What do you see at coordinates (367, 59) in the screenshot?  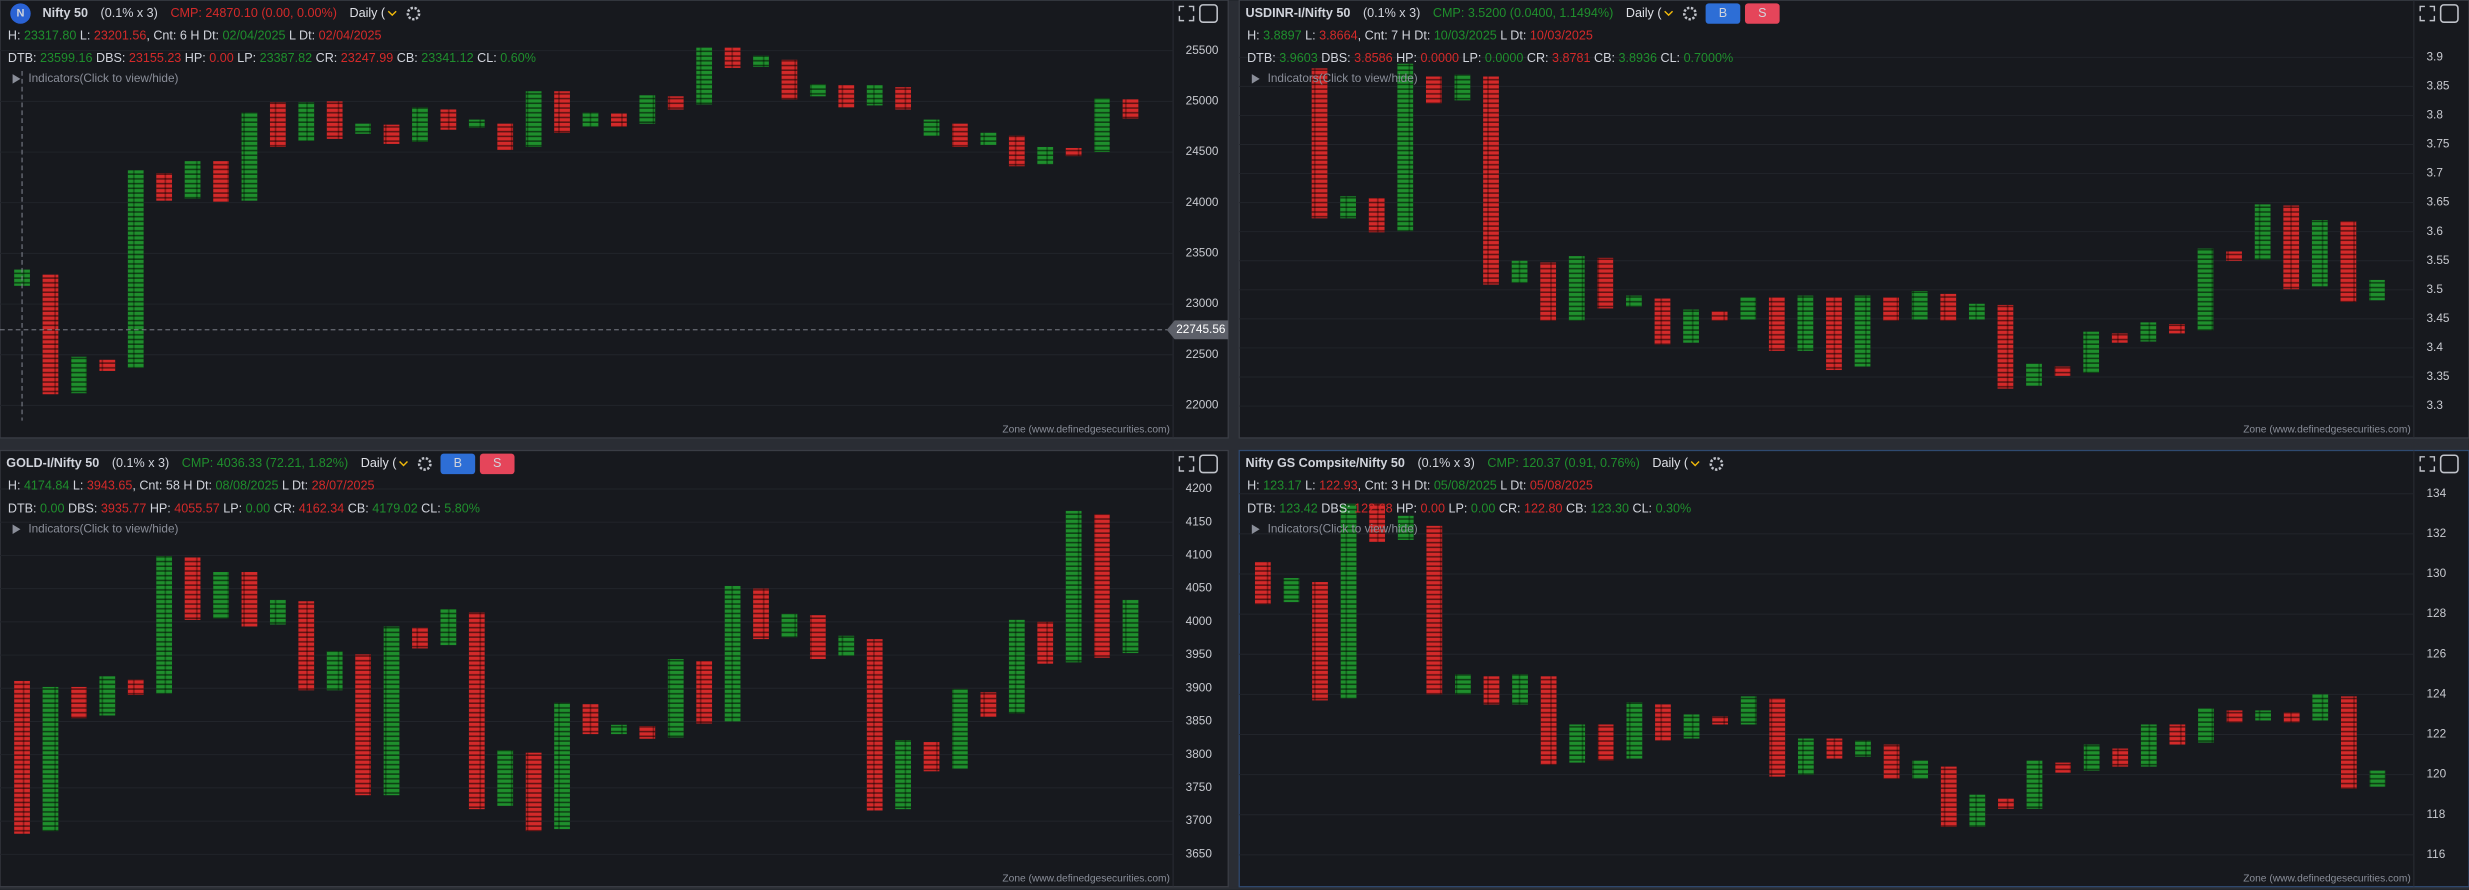 I see `info-segment: 23247.99` at bounding box center [367, 59].